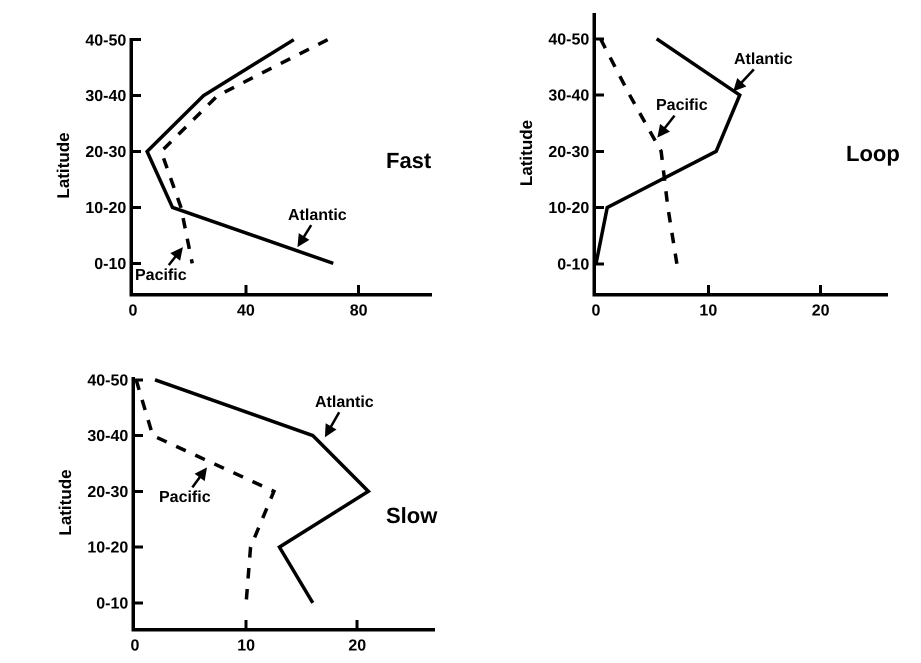 Image resolution: width=921 pixels, height=663 pixels. I want to click on x-tick-label: 40, so click(245, 311).